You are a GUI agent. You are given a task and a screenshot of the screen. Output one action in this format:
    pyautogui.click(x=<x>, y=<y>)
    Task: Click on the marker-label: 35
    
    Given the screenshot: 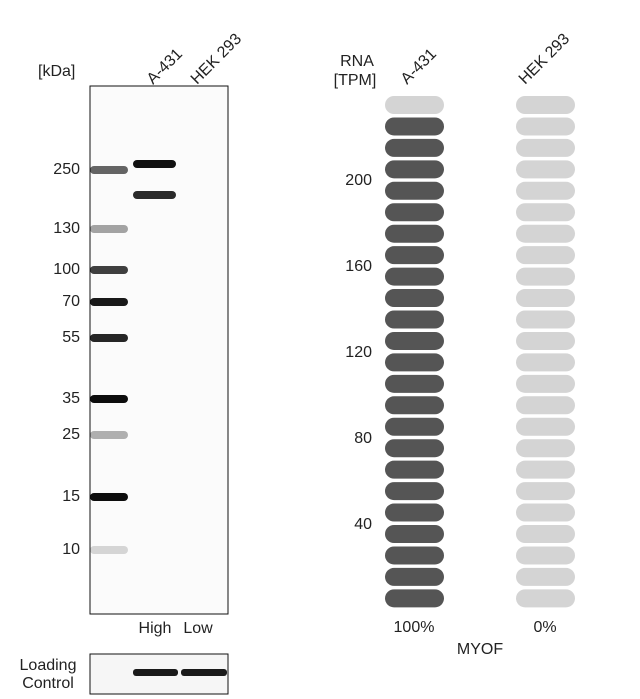 What is the action you would take?
    pyautogui.click(x=71, y=398)
    